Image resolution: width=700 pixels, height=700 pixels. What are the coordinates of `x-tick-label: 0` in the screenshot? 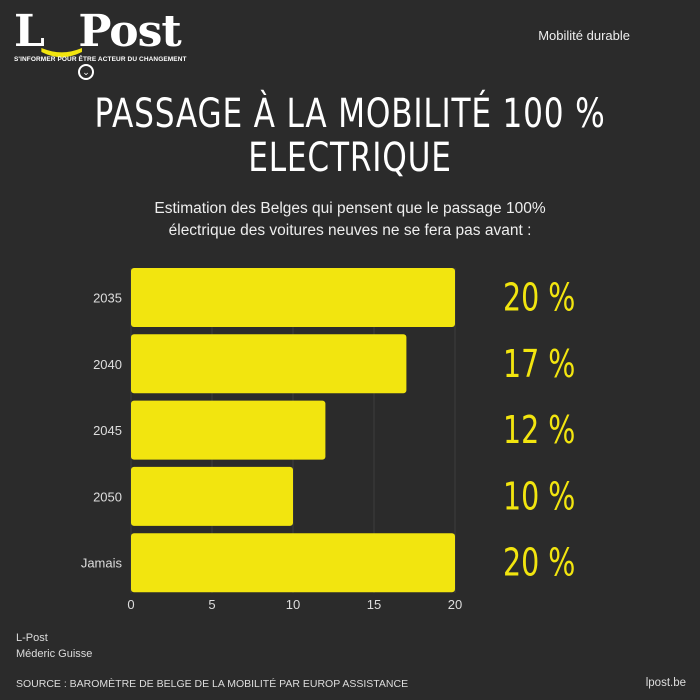 It's located at (130, 604).